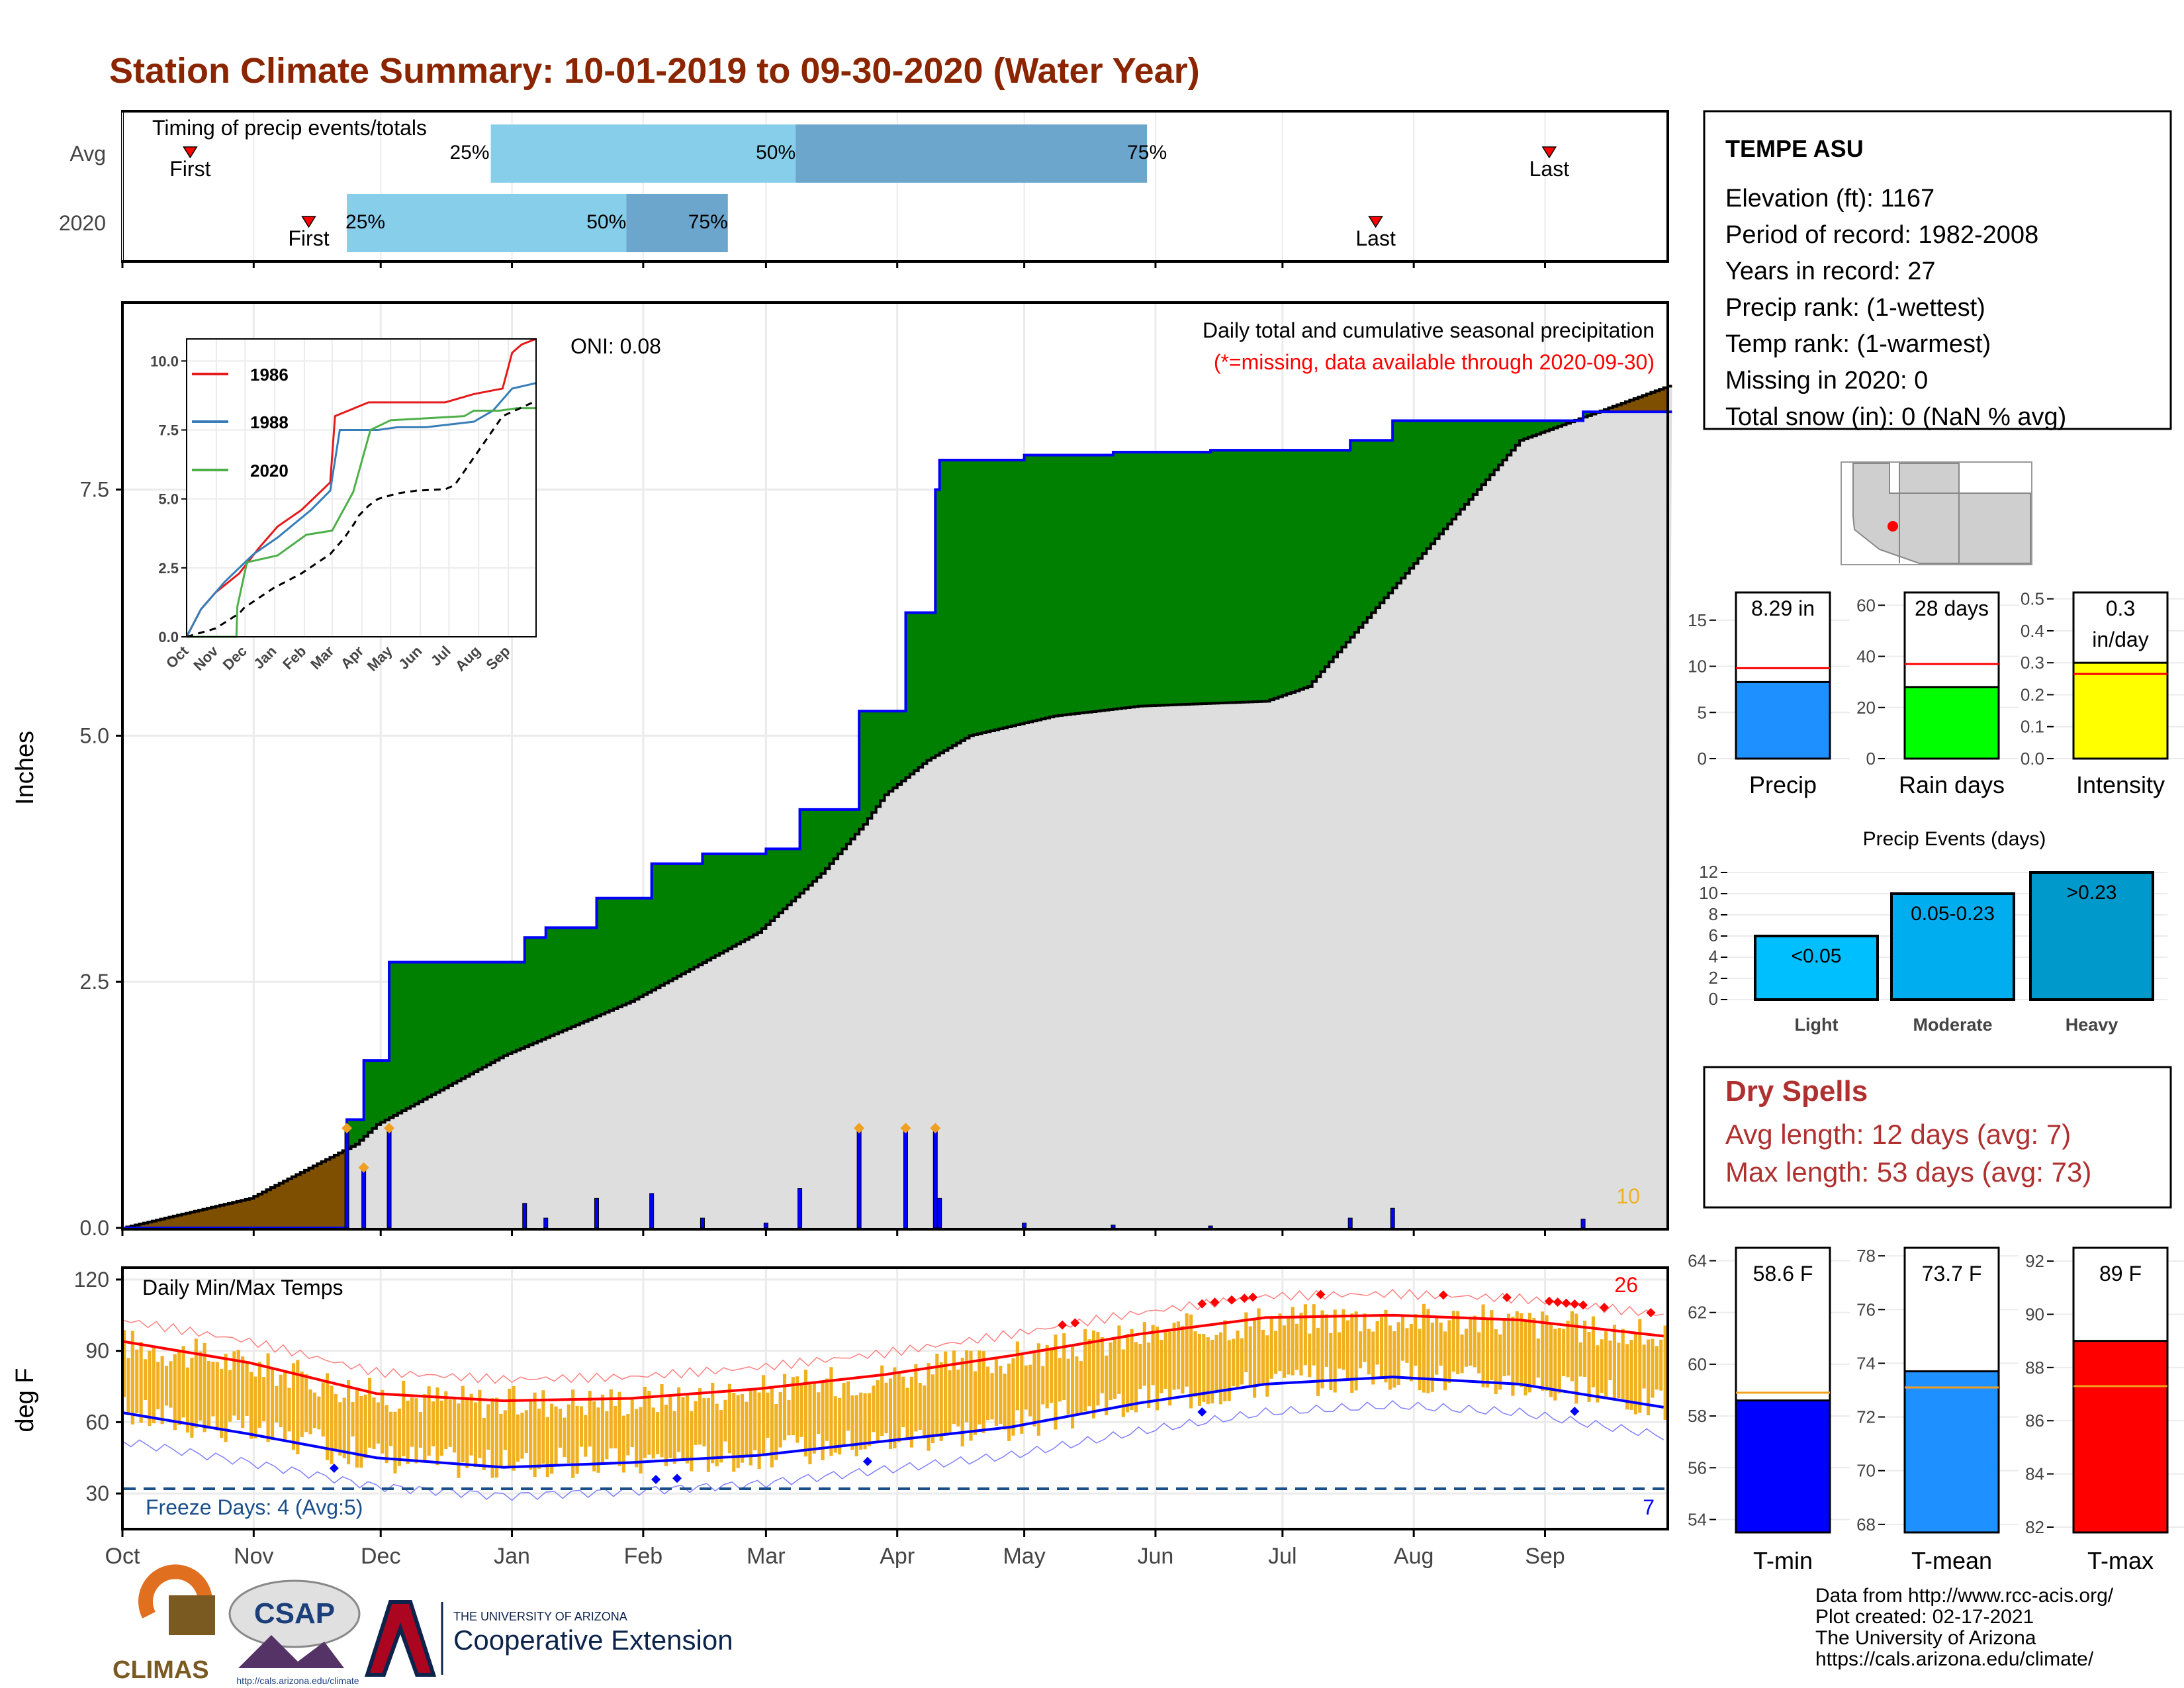 The height and width of the screenshot is (1688, 2184). Describe the element at coordinates (242, 1287) in the screenshot. I see `temp-title: Daily Min/Max Temps` at that location.